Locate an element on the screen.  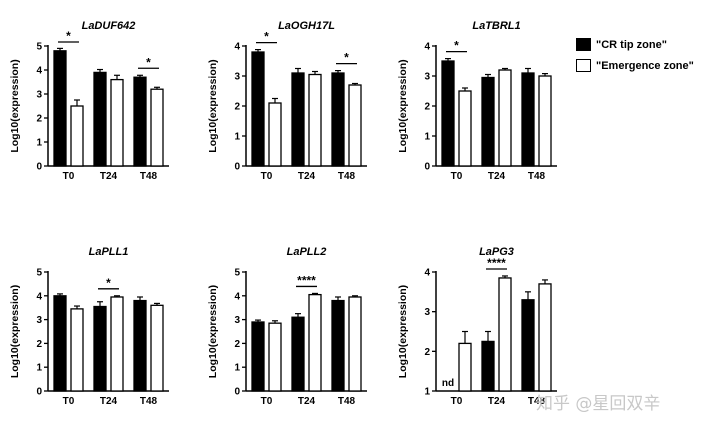
legend-swatch-cr-tip-zone is located at coordinates (583, 44).